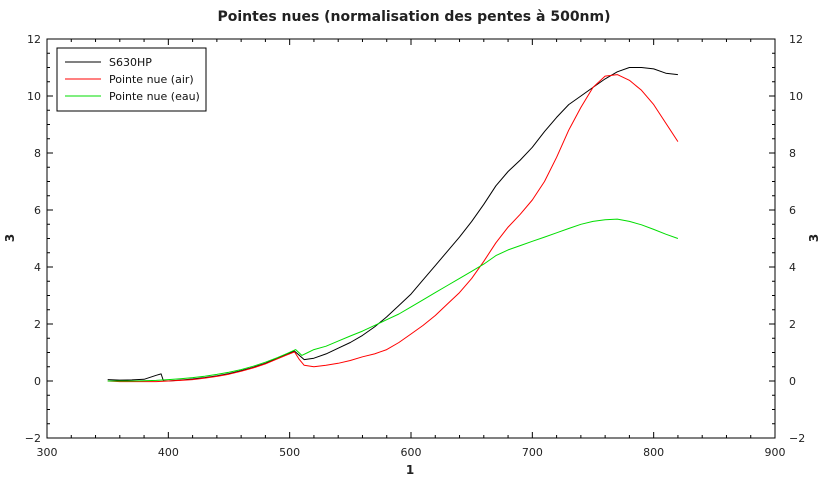 This screenshot has height=489, width=829. Describe the element at coordinates (10, 238) in the screenshot. I see `y-axis-title-left: 3` at that location.